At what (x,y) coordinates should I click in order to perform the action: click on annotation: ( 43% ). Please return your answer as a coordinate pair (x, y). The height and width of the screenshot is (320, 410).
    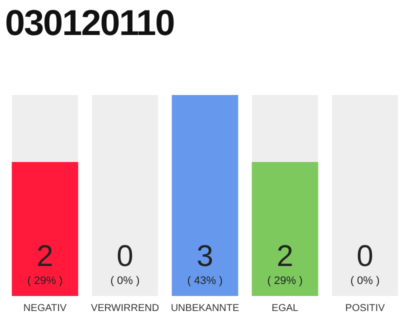
    Looking at the image, I should click on (205, 281).